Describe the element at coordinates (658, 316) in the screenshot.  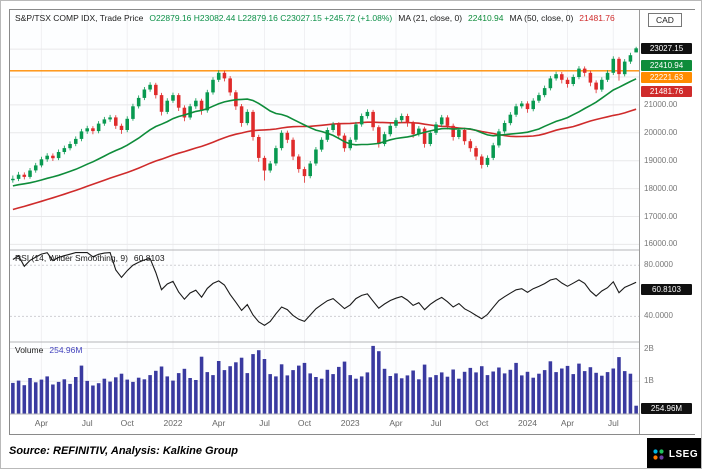
I see `rsi-axis-label: 40.0000` at that location.